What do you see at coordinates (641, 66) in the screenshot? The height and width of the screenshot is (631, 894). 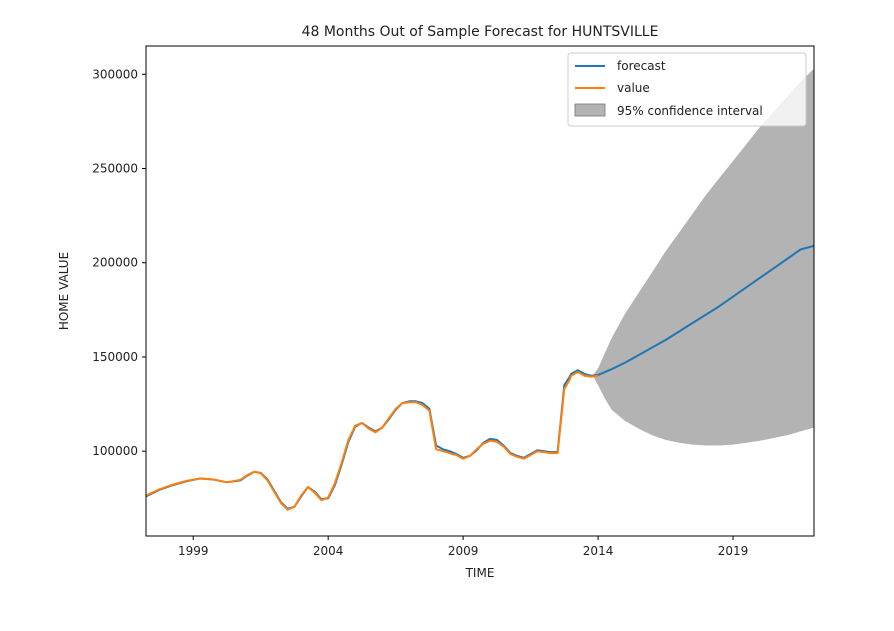 I see `legend-forecast-label: forecast` at bounding box center [641, 66].